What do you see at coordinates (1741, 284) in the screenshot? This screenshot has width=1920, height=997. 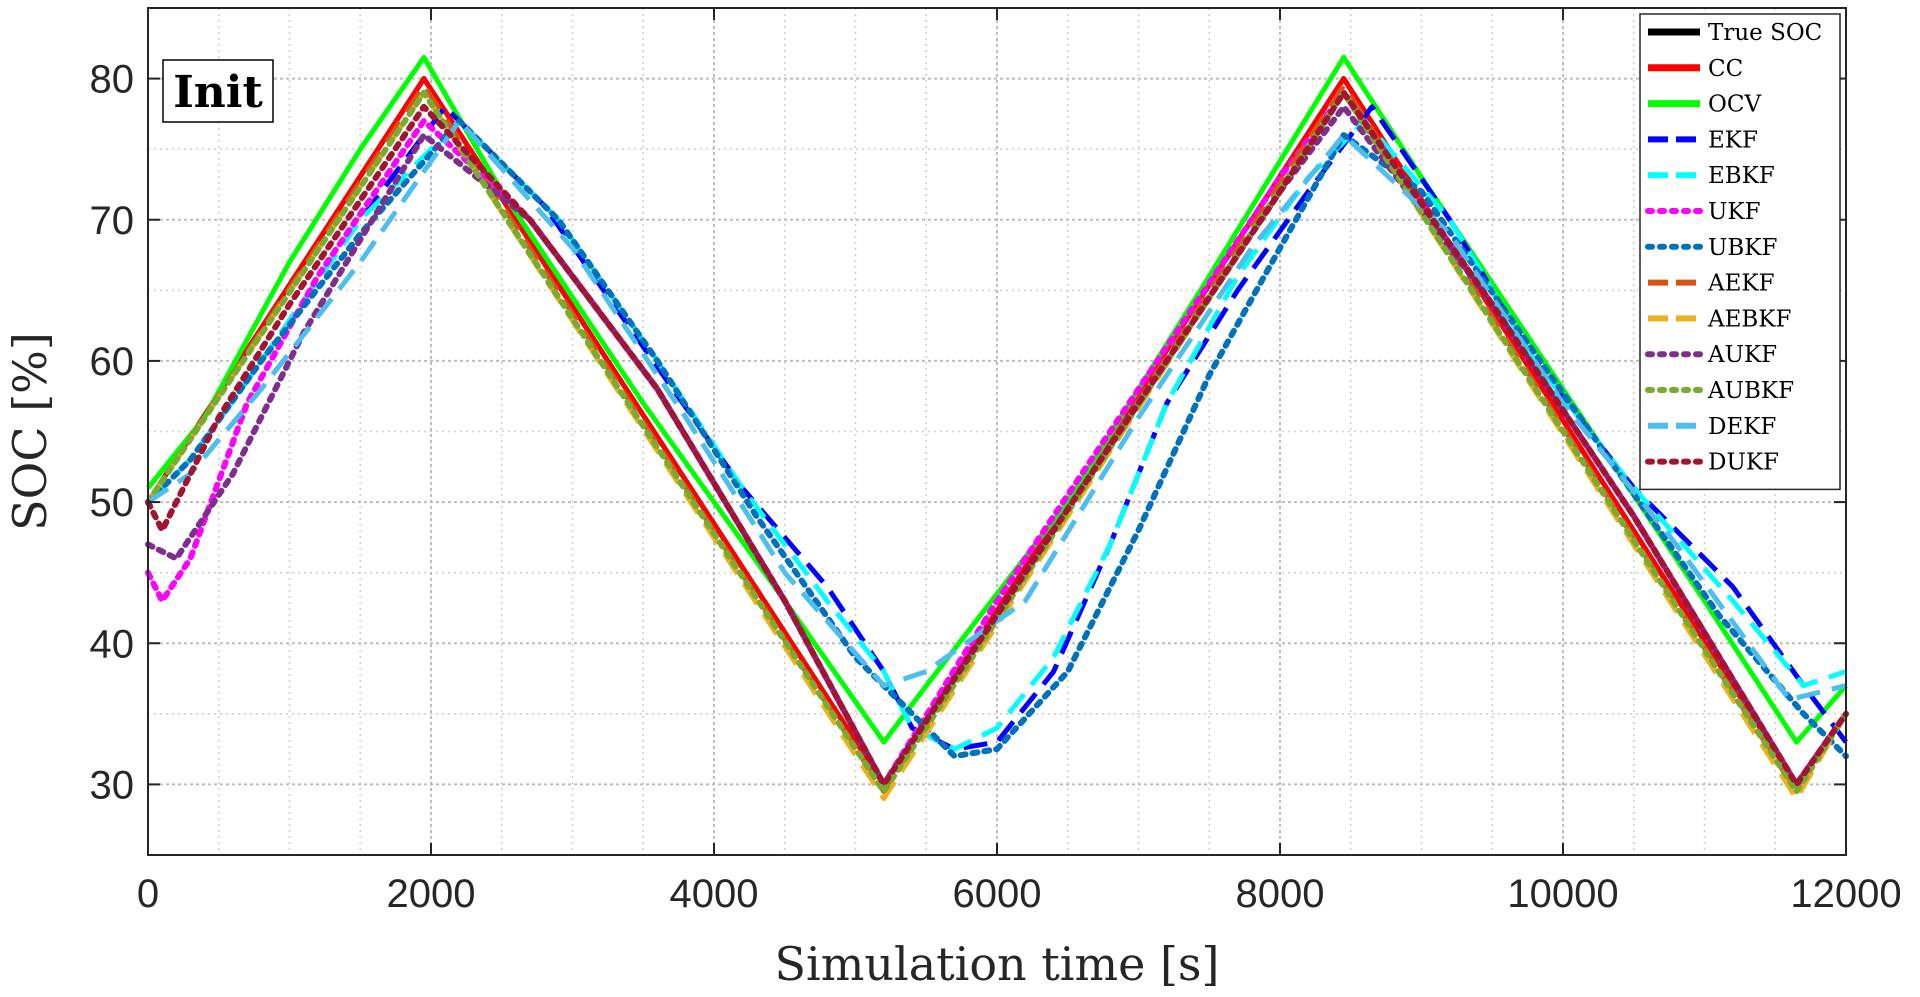 I see `legend-label: AEKF` at bounding box center [1741, 284].